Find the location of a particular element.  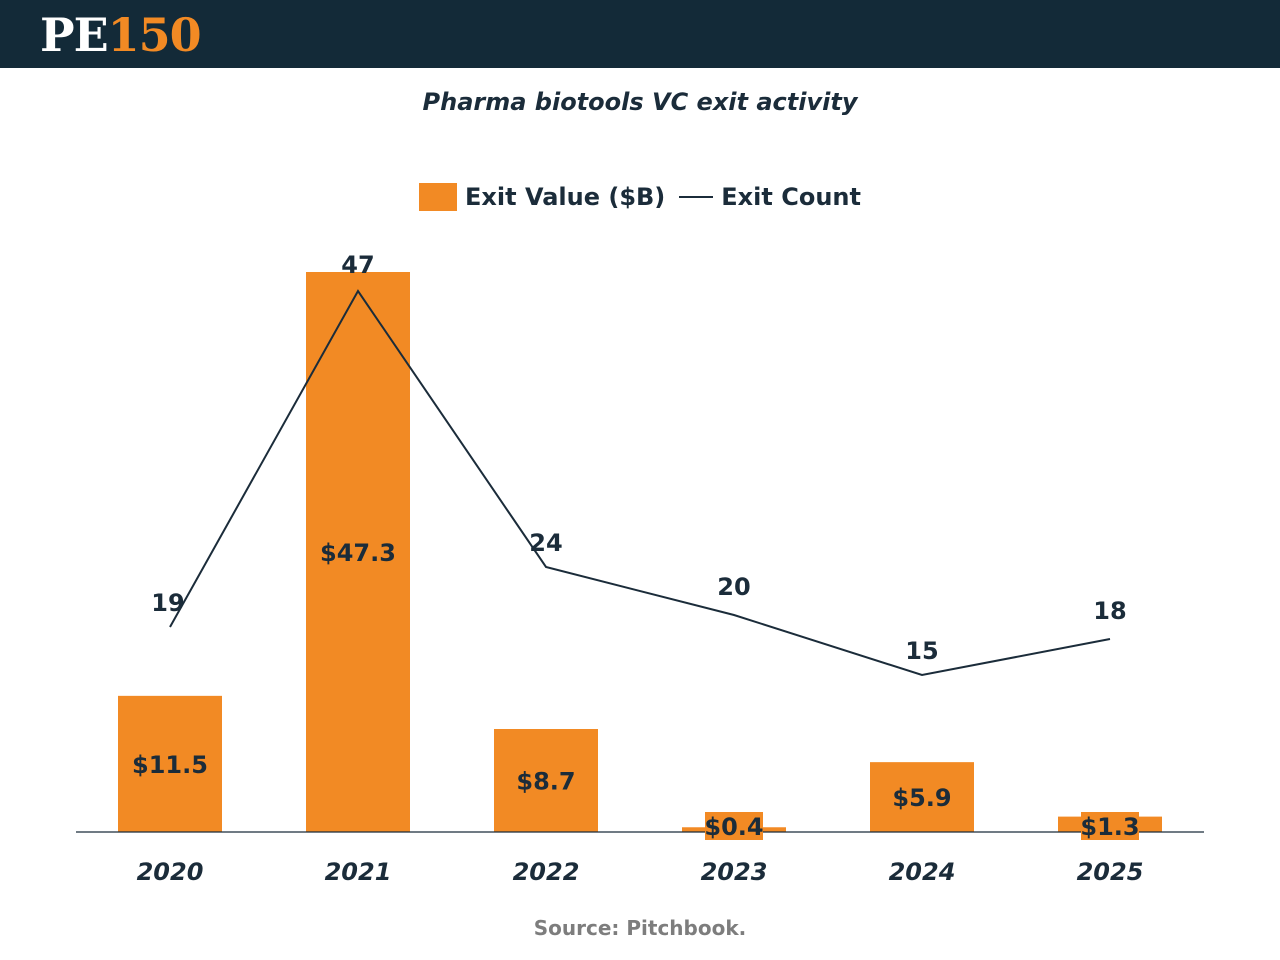

source-note: Source: Pitchbook. is located at coordinates (640, 928).